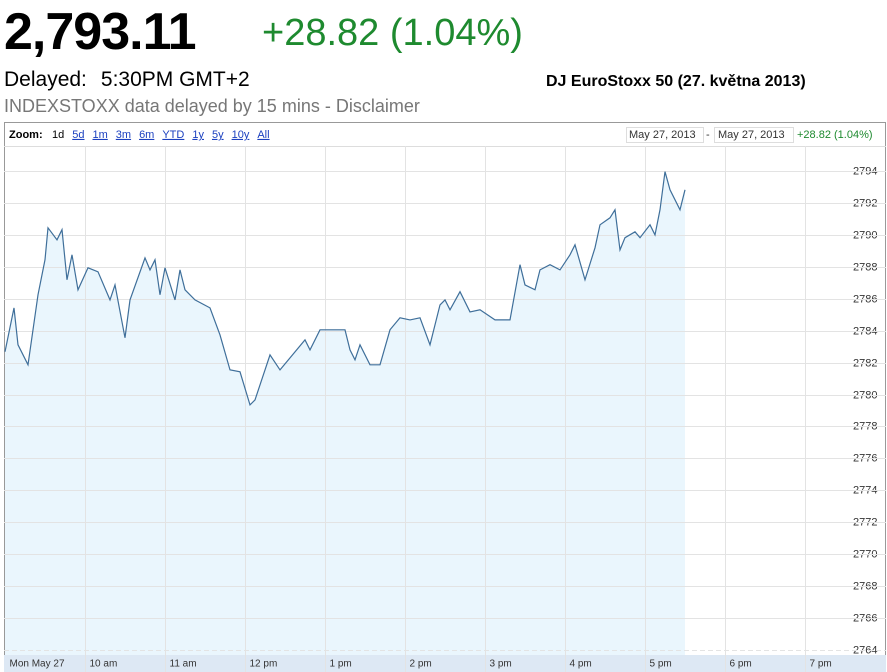 The width and height of the screenshot is (887, 672). What do you see at coordinates (37, 664) in the screenshot?
I see `x-tick-label: Mon May 27` at bounding box center [37, 664].